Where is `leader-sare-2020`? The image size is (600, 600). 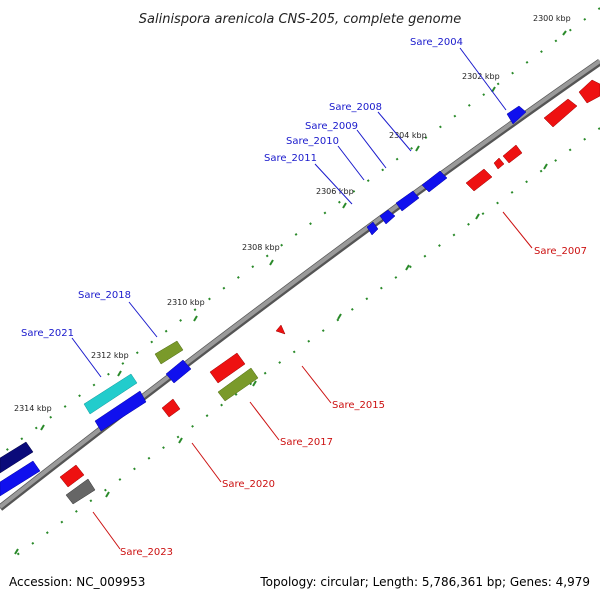 leader-sare-2020 is located at coordinates (206, 462).